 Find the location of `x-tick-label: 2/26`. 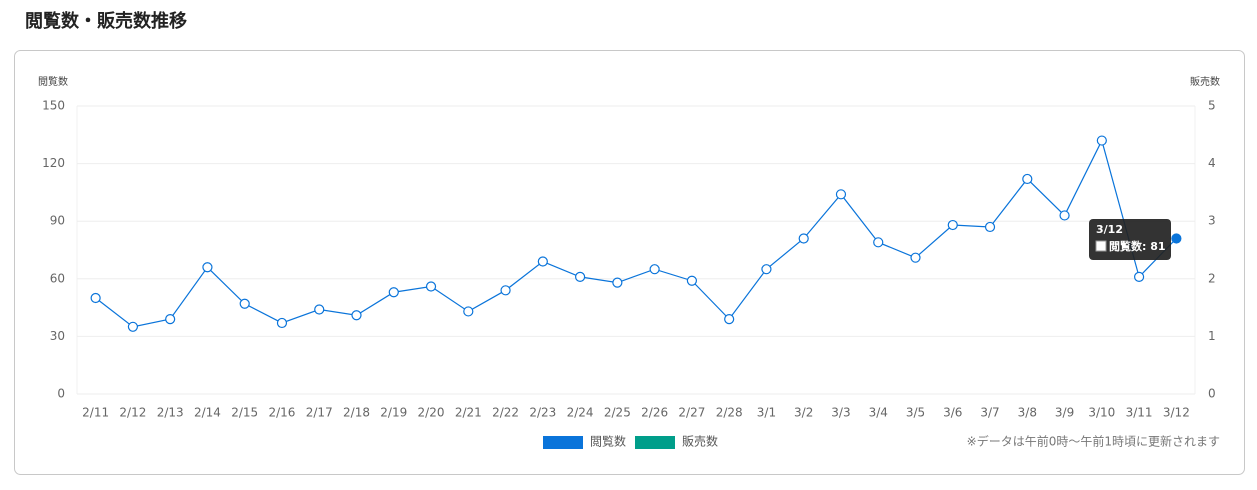

x-tick-label: 2/26 is located at coordinates (654, 413).